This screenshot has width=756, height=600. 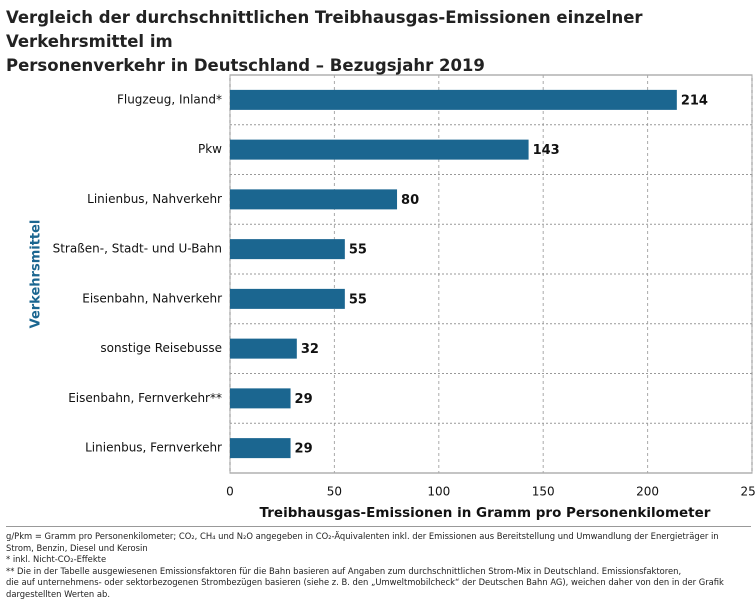 What do you see at coordinates (230, 492) in the screenshot?
I see `x-tick-label: 0` at bounding box center [230, 492].